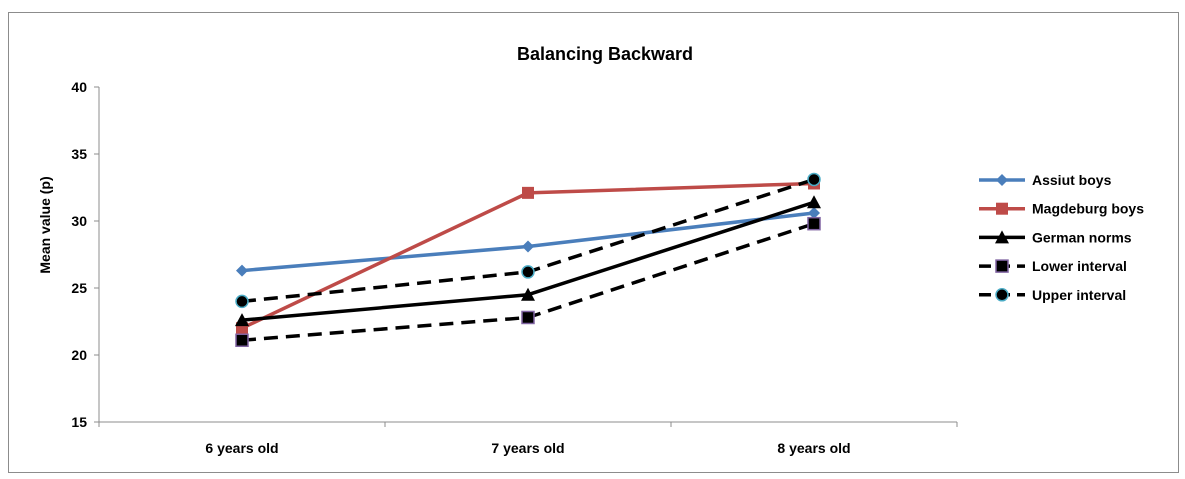 The height and width of the screenshot is (479, 1185). Describe the element at coordinates (1088, 209) in the screenshot. I see `legend-label: Magdeburg boys` at that location.